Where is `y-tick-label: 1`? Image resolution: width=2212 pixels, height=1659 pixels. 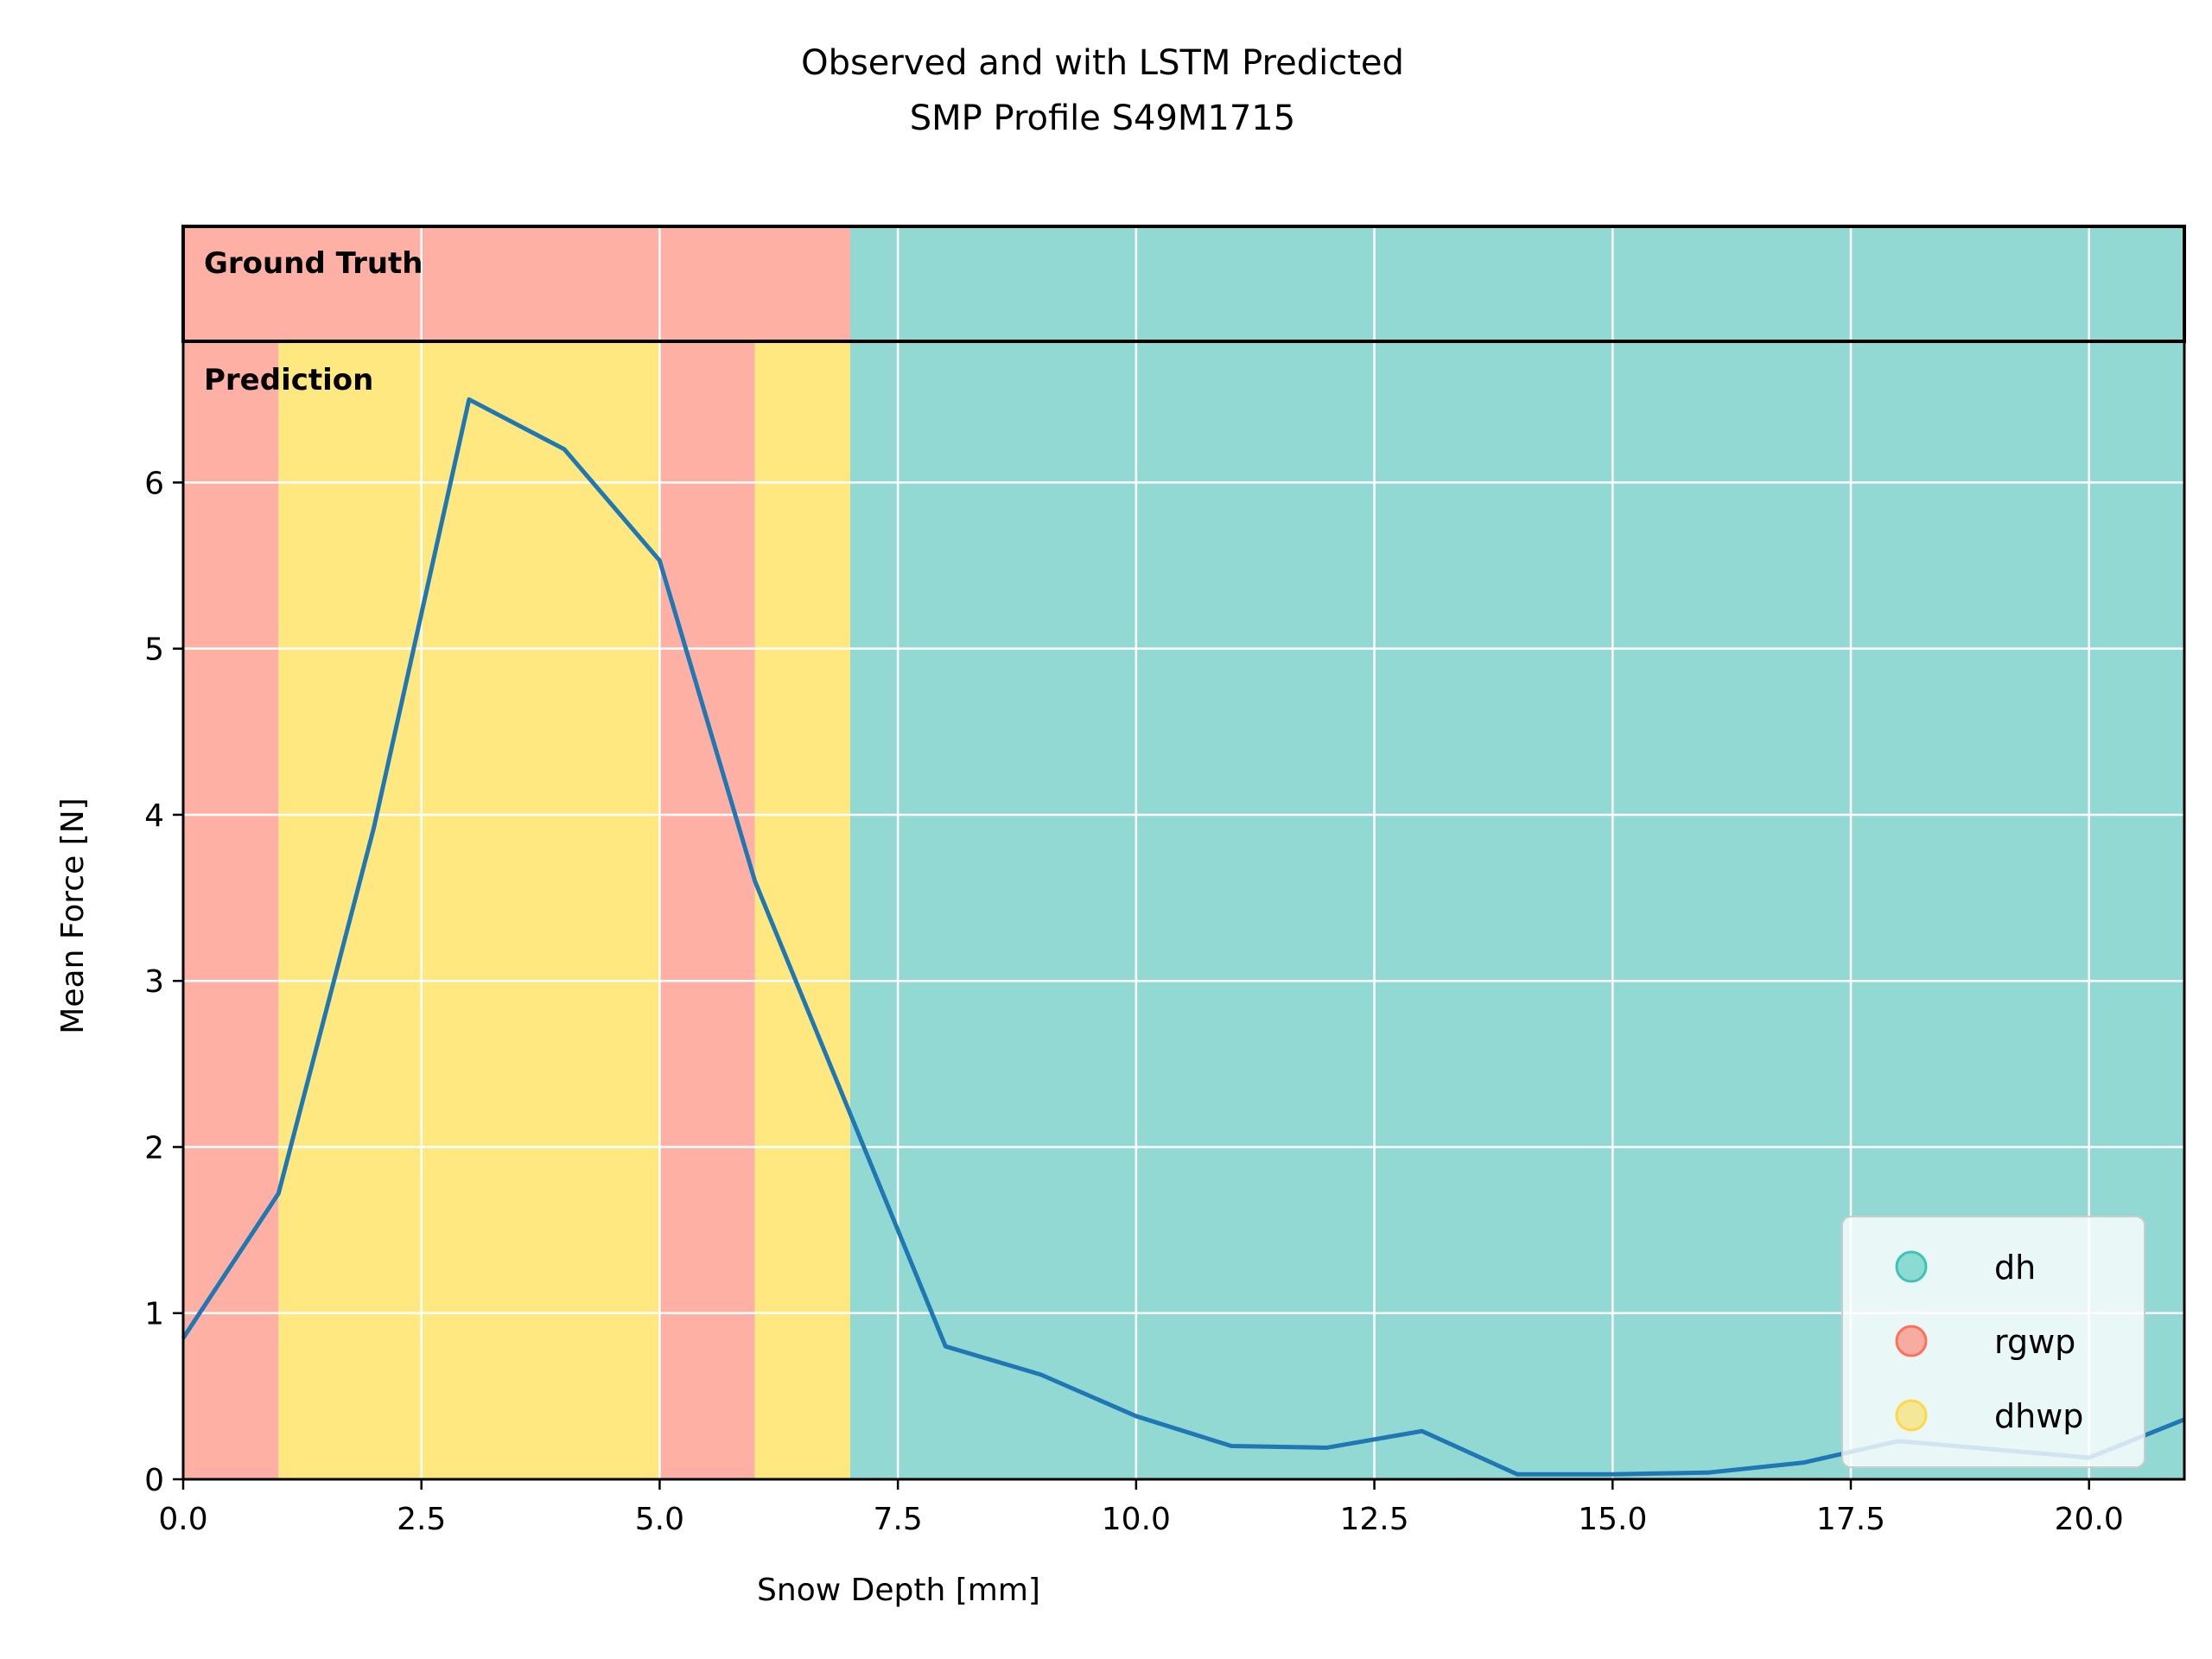
y-tick-label: 1 is located at coordinates (154, 1314).